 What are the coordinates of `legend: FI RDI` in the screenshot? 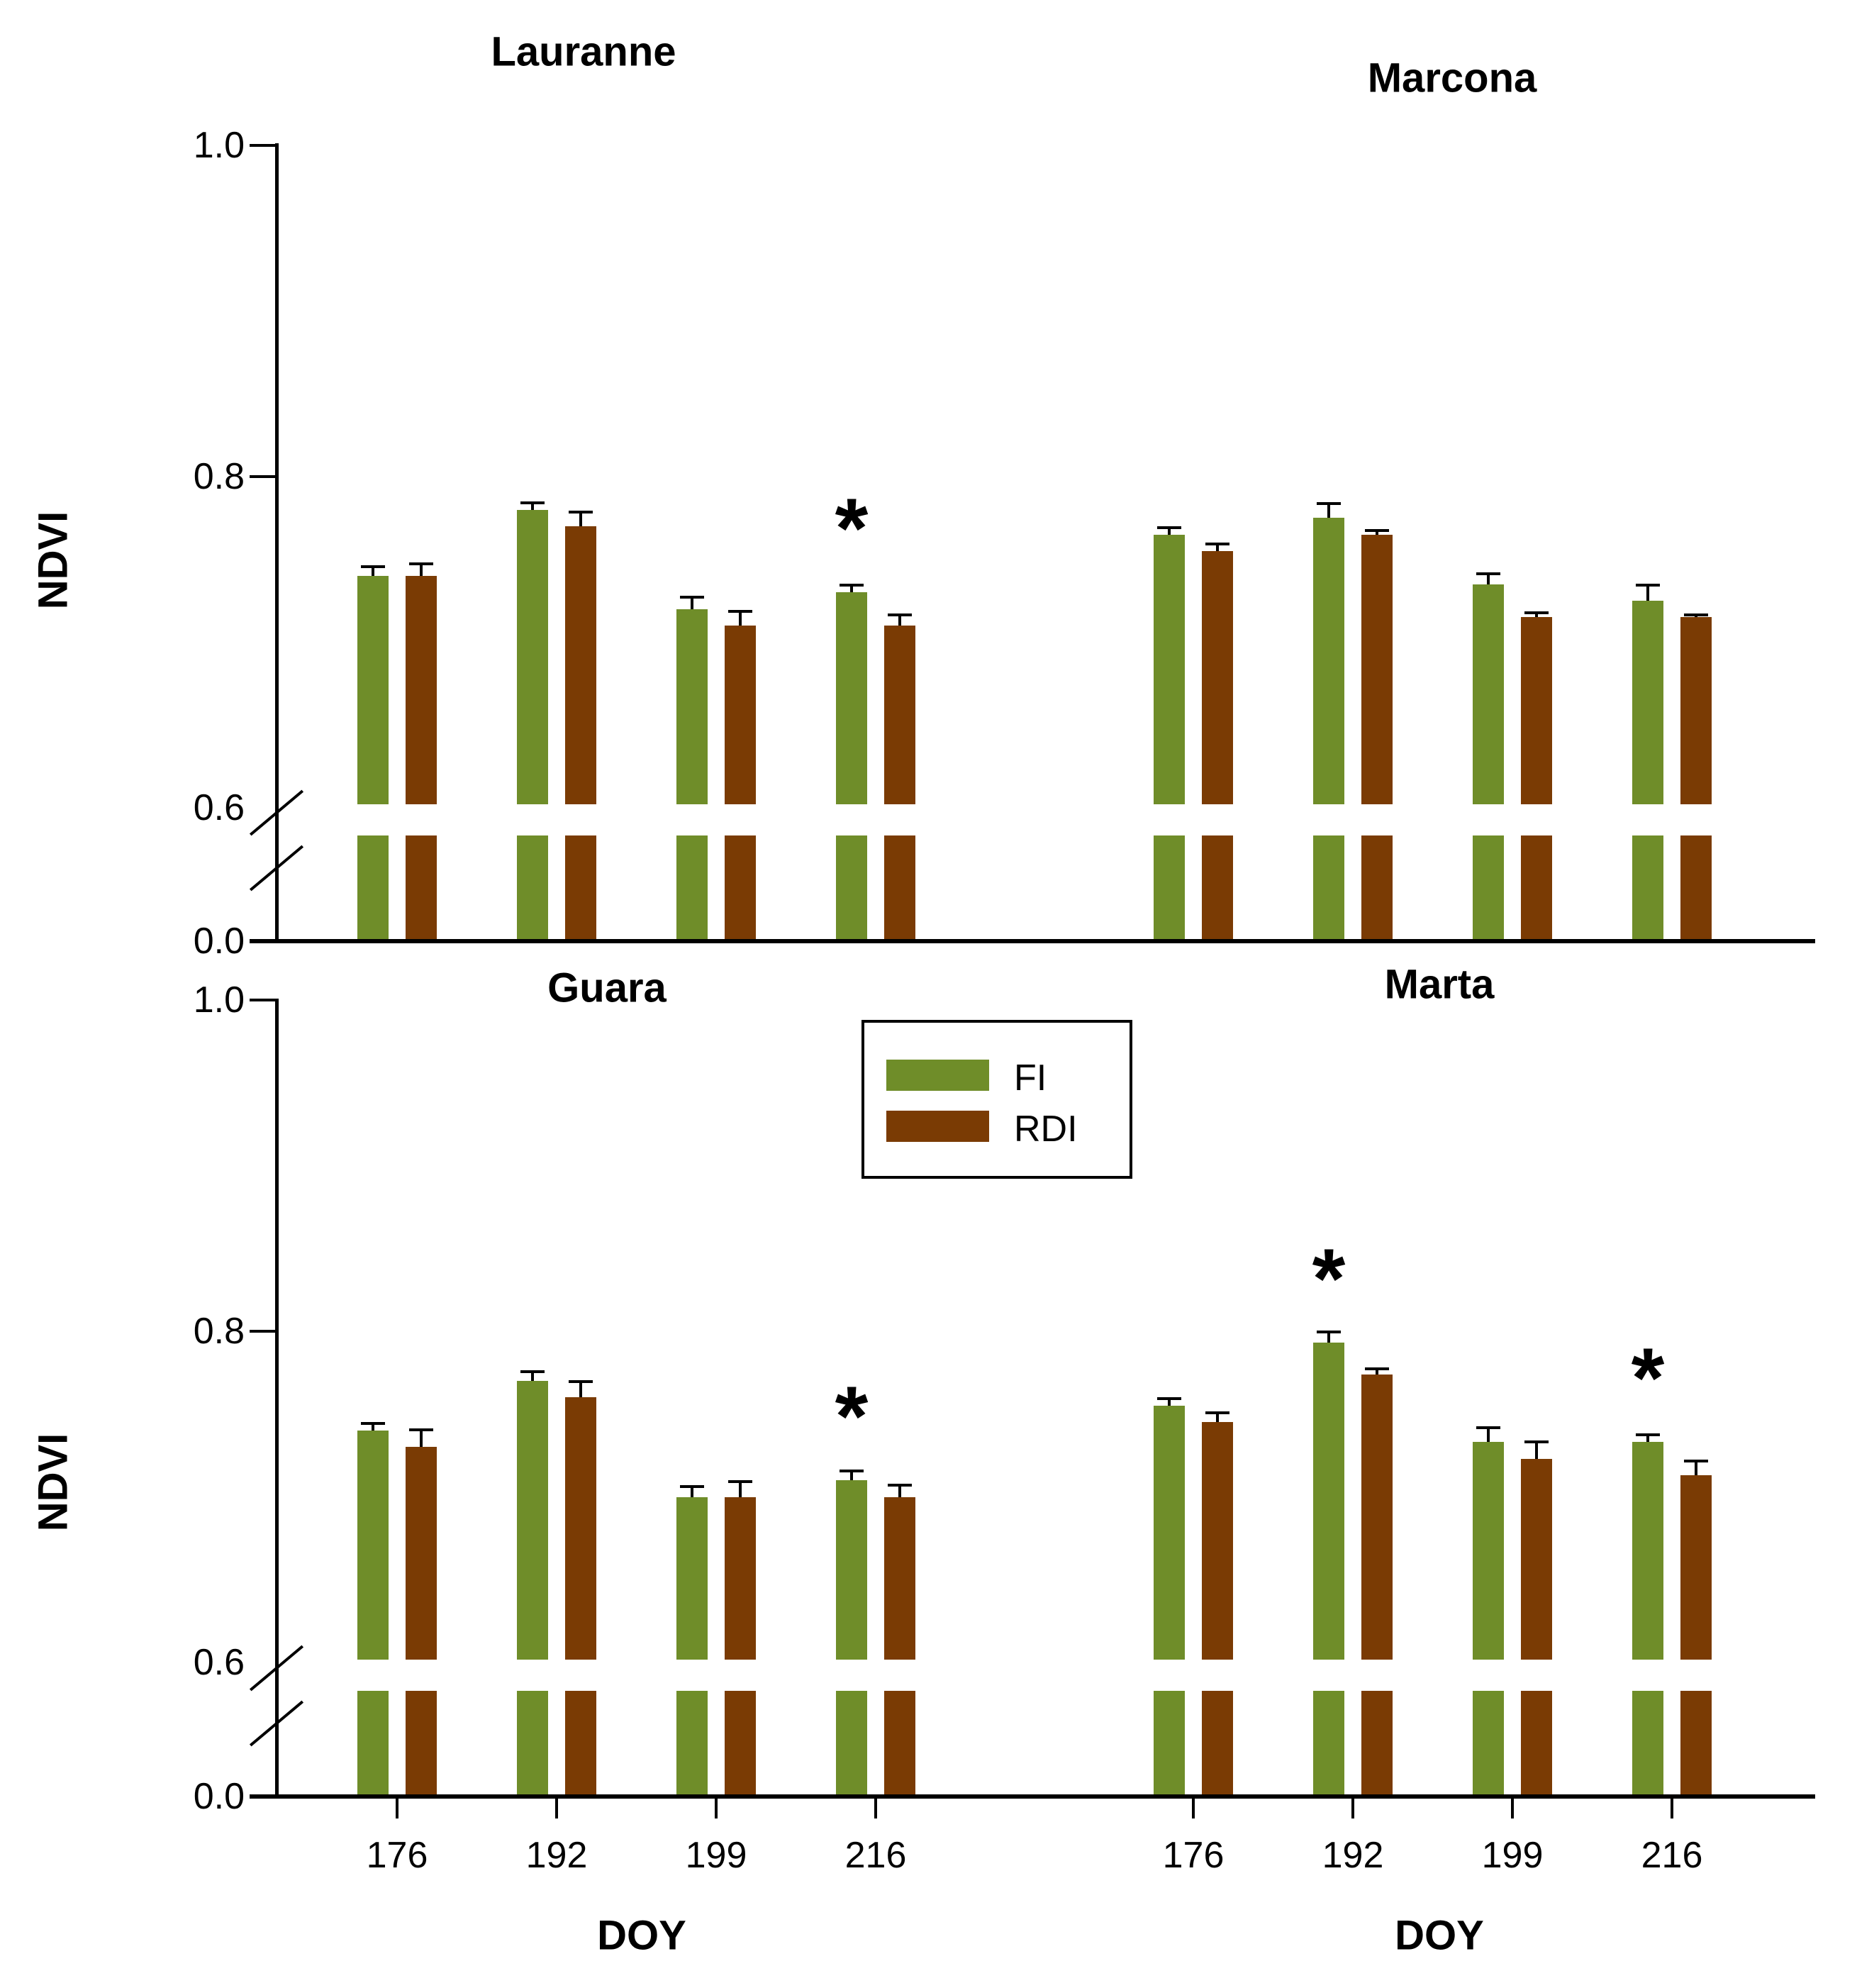 It's located at (996, 1099).